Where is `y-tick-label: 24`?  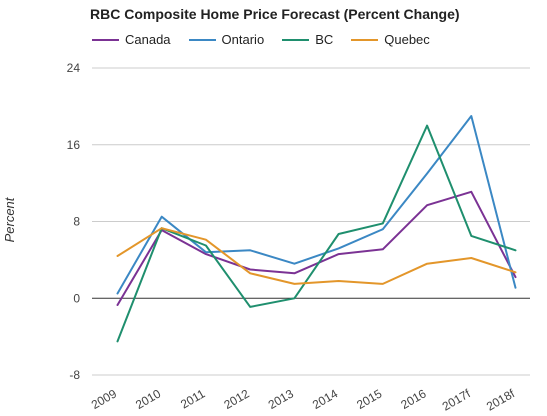 y-tick-label: 24 is located at coordinates (74, 68).